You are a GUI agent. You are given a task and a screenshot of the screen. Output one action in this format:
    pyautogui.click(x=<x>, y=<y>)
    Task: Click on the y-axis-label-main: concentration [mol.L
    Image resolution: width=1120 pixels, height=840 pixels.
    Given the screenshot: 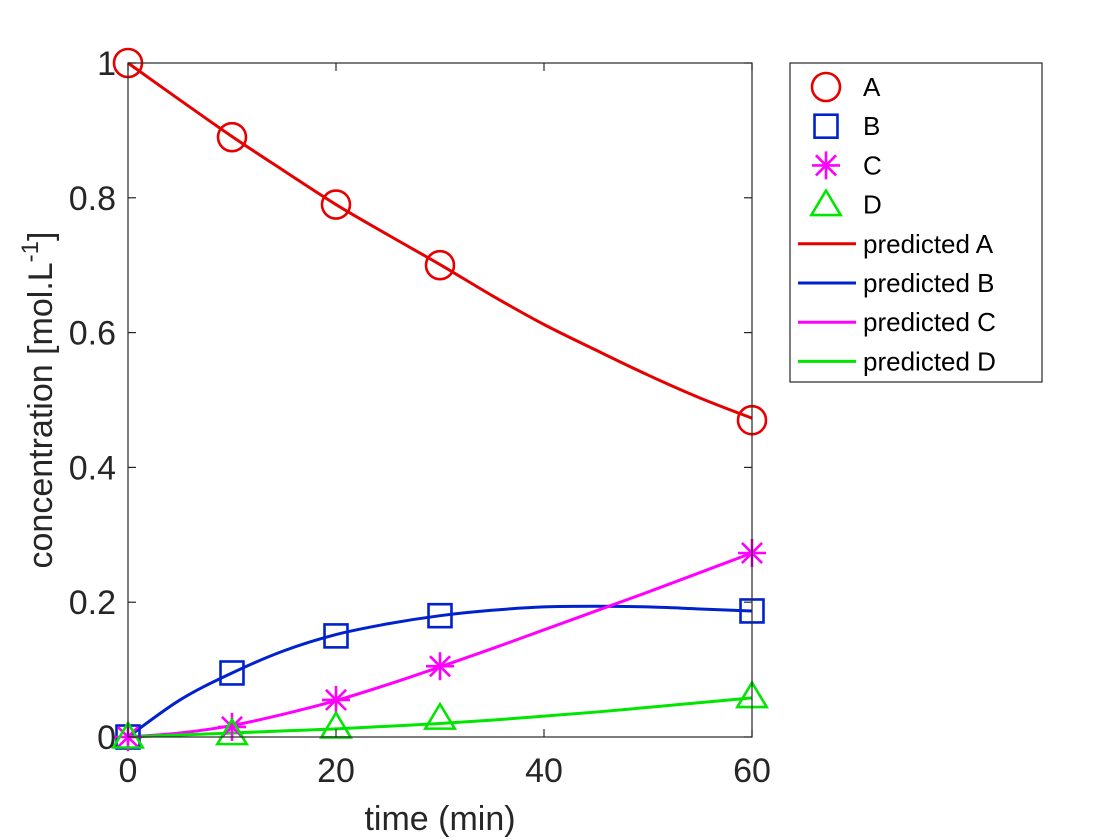 What is the action you would take?
    pyautogui.click(x=41, y=415)
    